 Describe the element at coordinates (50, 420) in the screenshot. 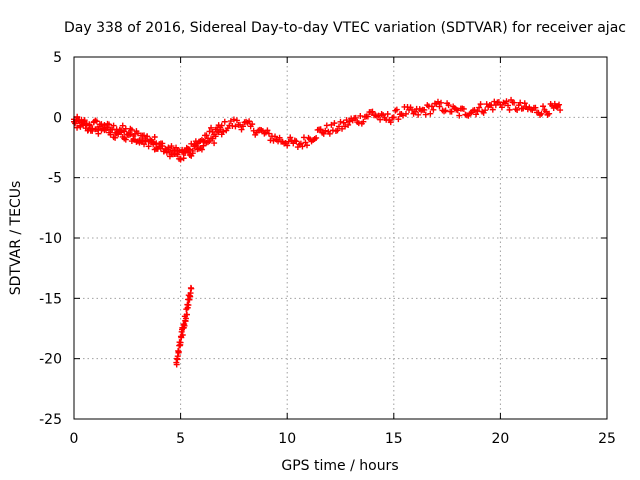

I see `y-tick-label: -25` at that location.